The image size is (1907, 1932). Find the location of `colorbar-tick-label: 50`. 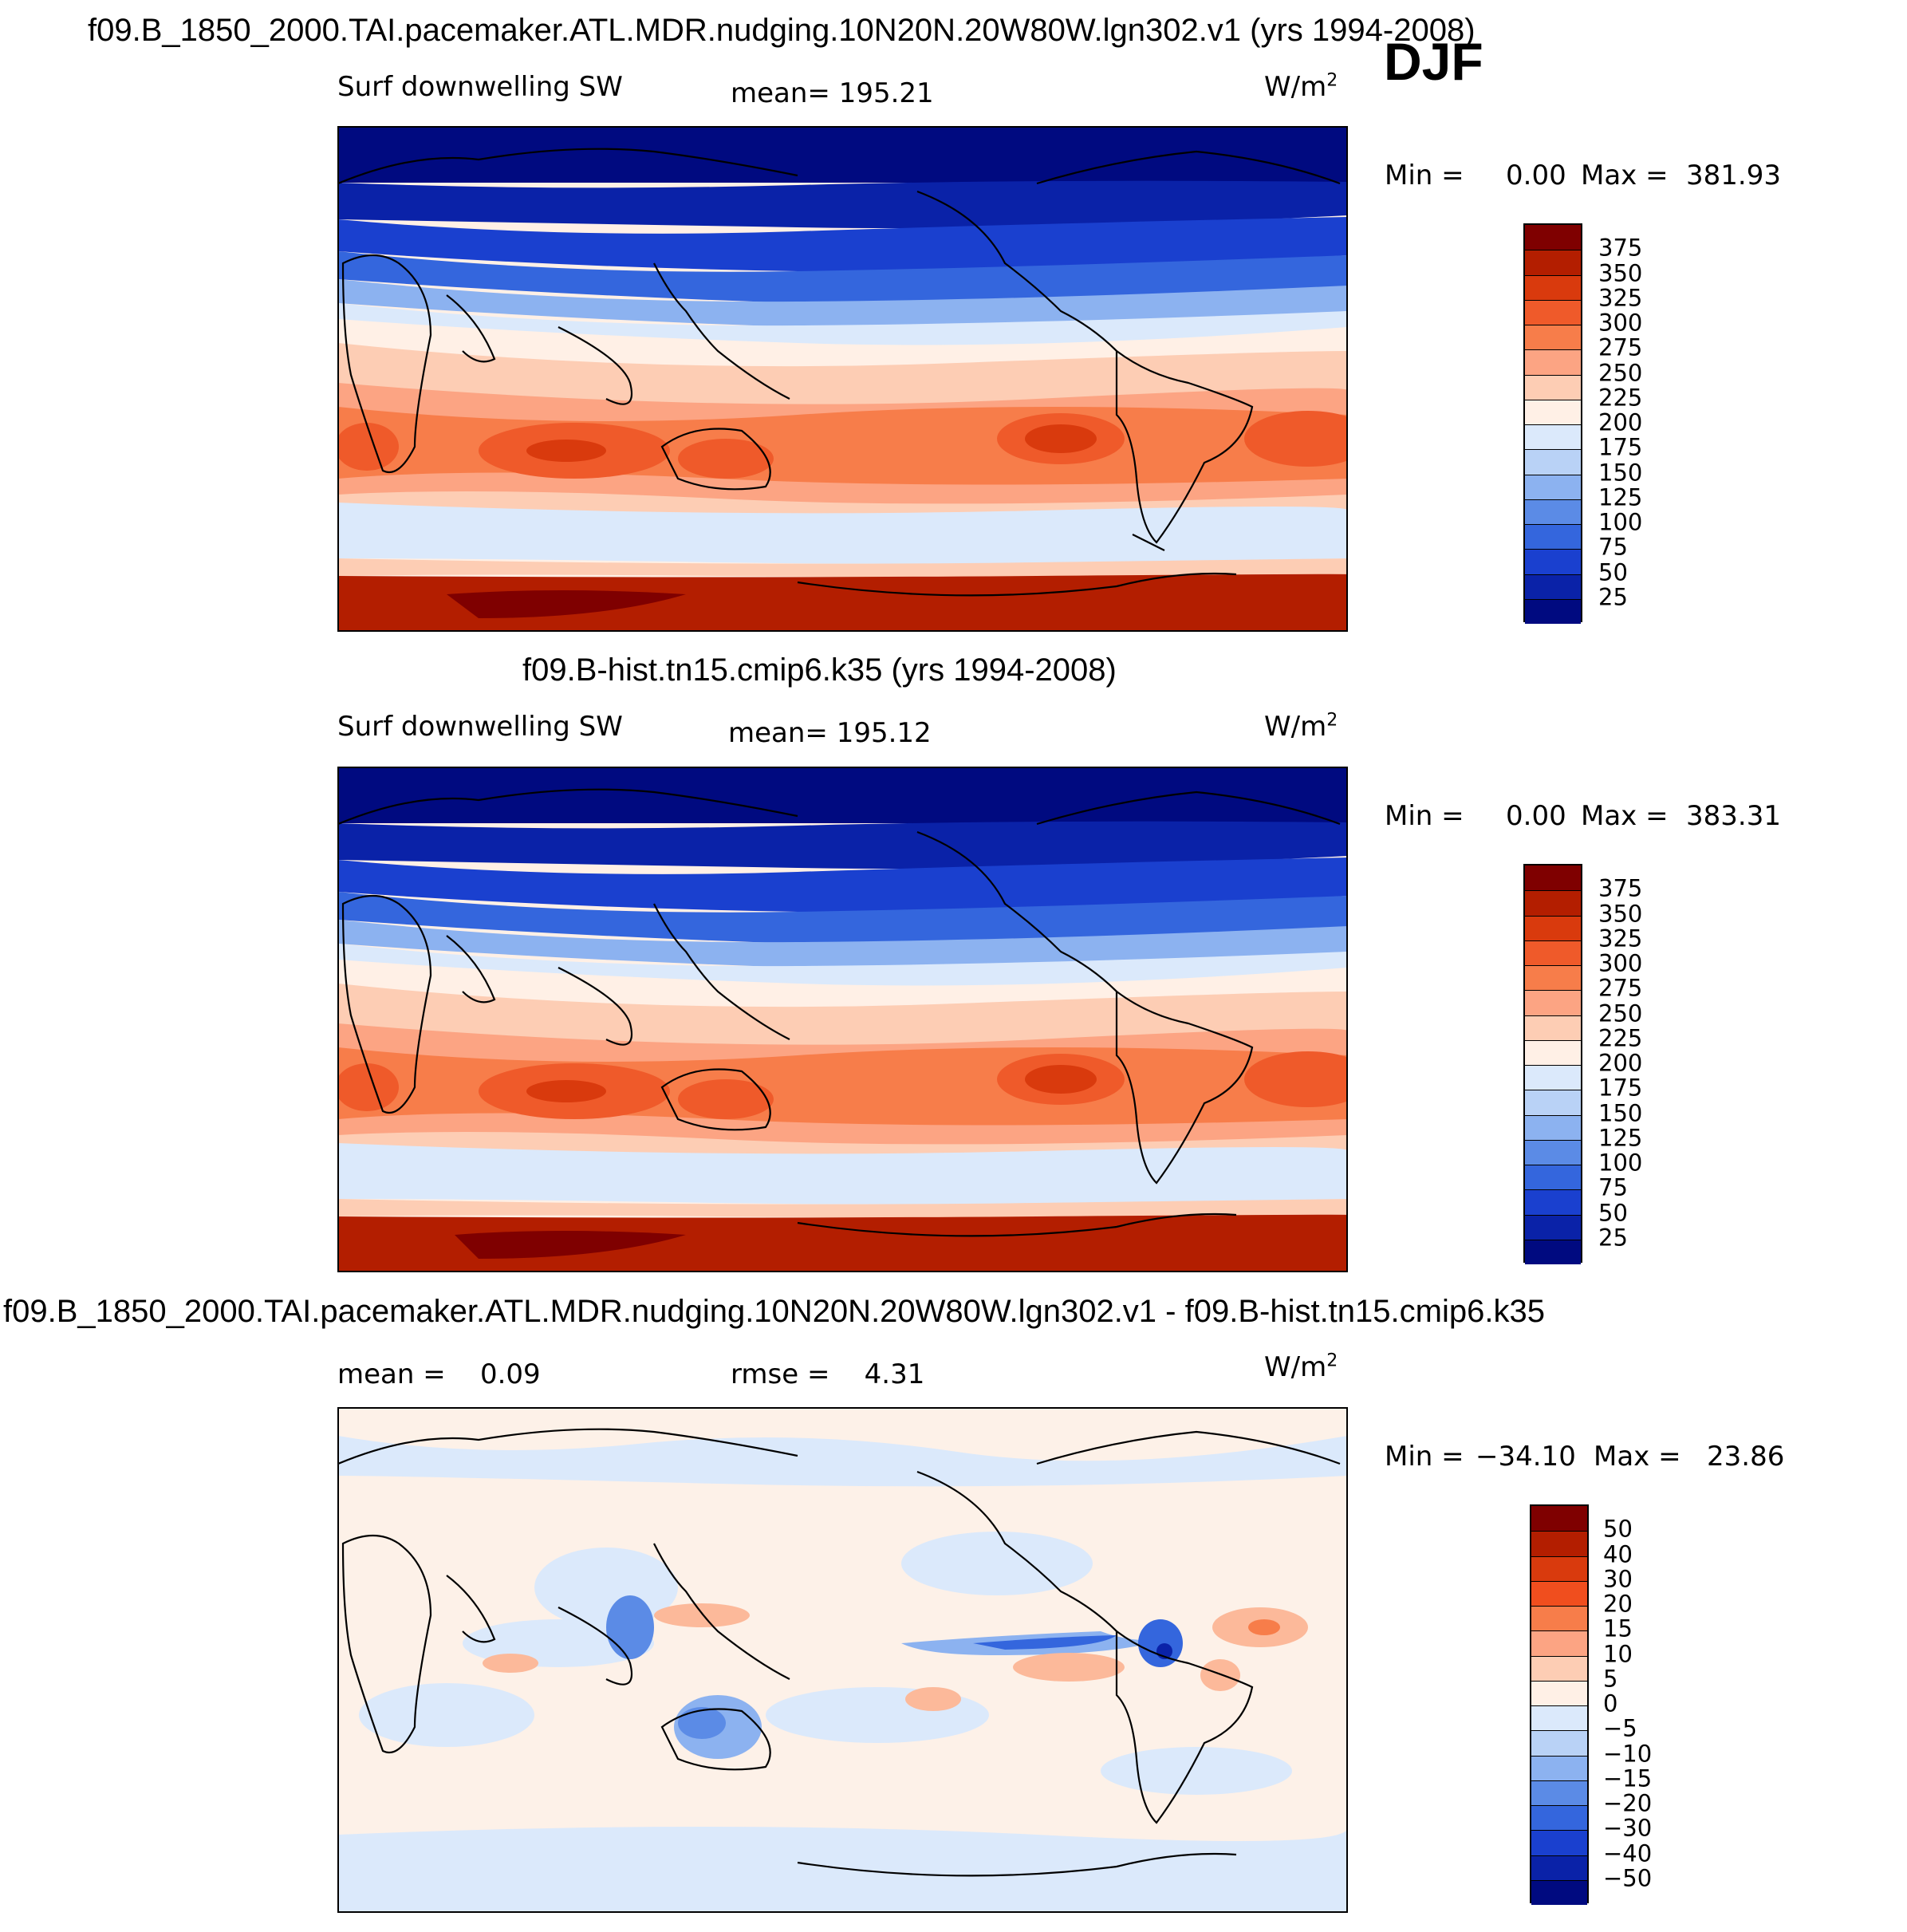

colorbar-tick-label: 50 is located at coordinates (1613, 572).